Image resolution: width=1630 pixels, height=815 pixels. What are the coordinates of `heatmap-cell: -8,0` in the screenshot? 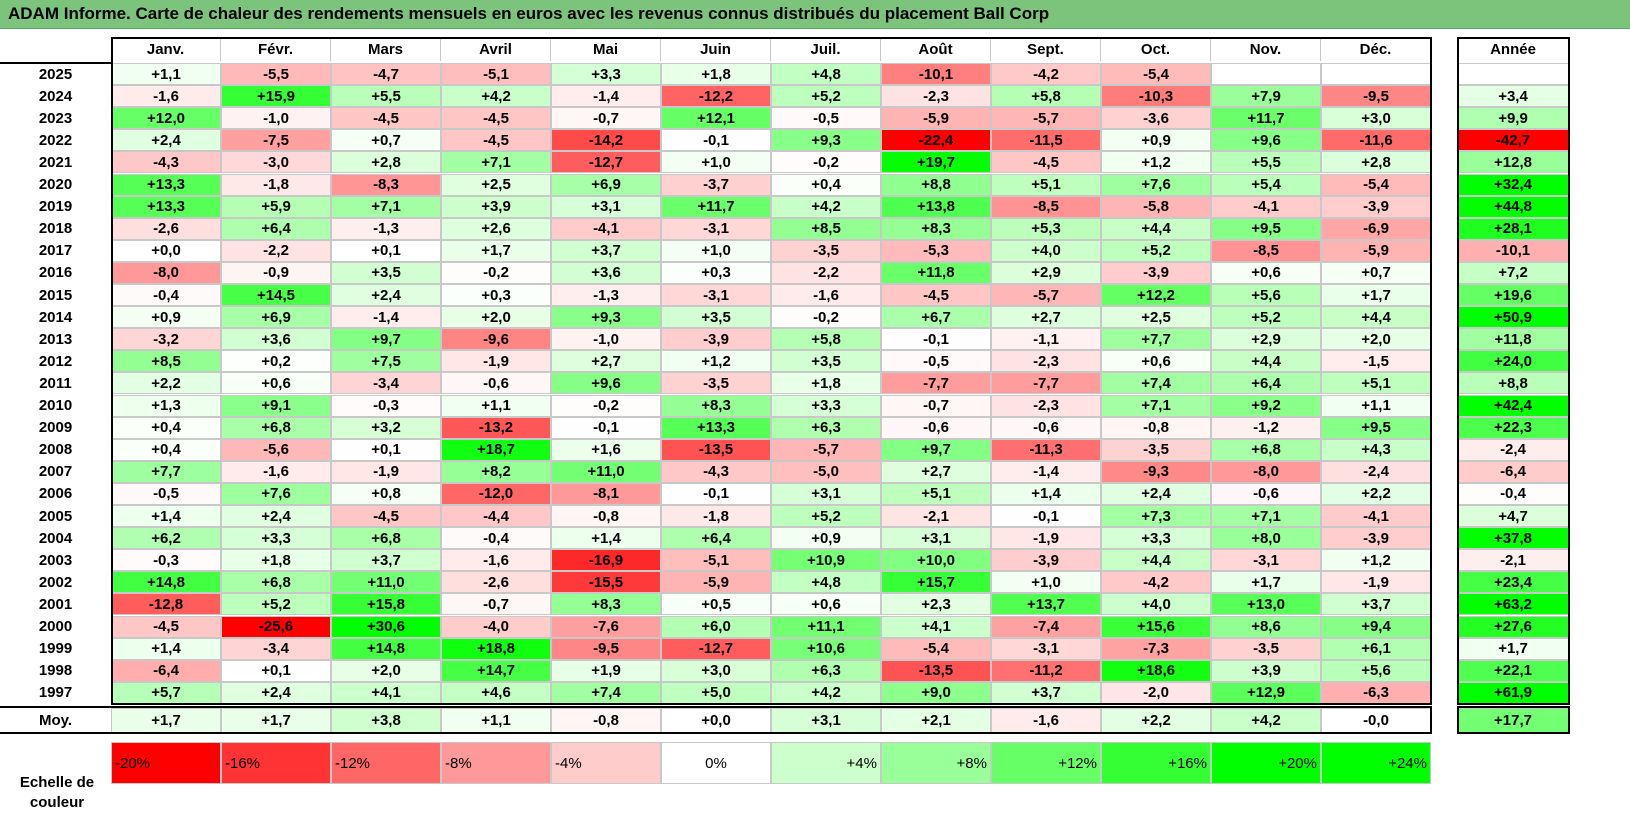 It's located at (1266, 471).